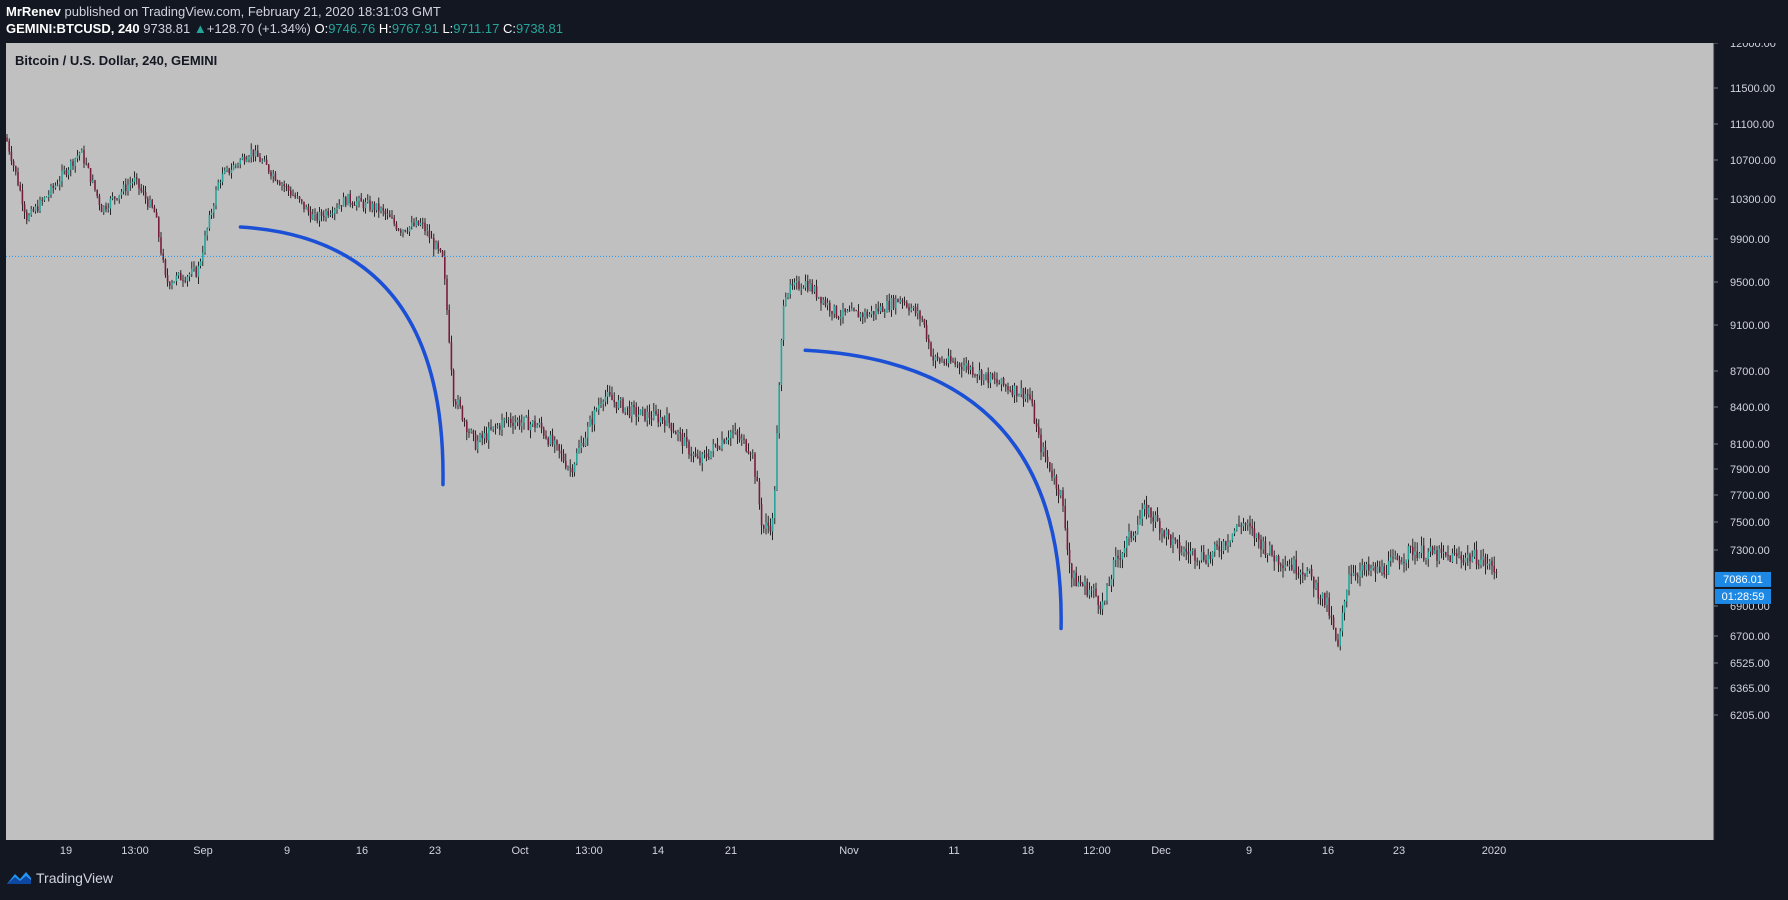  Describe the element at coordinates (1750, 637) in the screenshot. I see `y-tick-label: 6700.00` at that location.